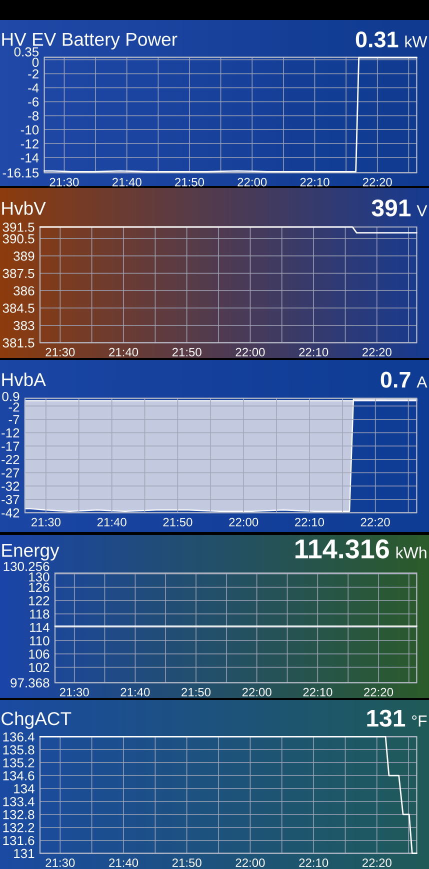 This screenshot has height=869, width=429. I want to click on y-tick-label: 102, so click(39, 667).